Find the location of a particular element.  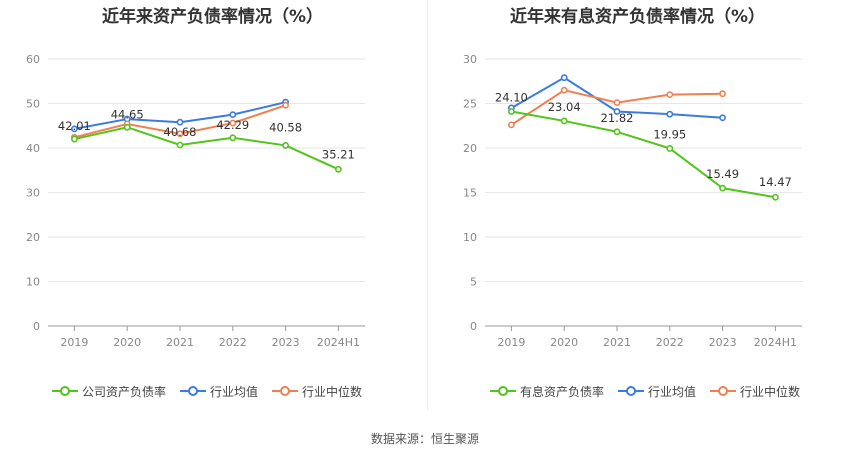

y-tick-label: 50 is located at coordinates (33, 104).